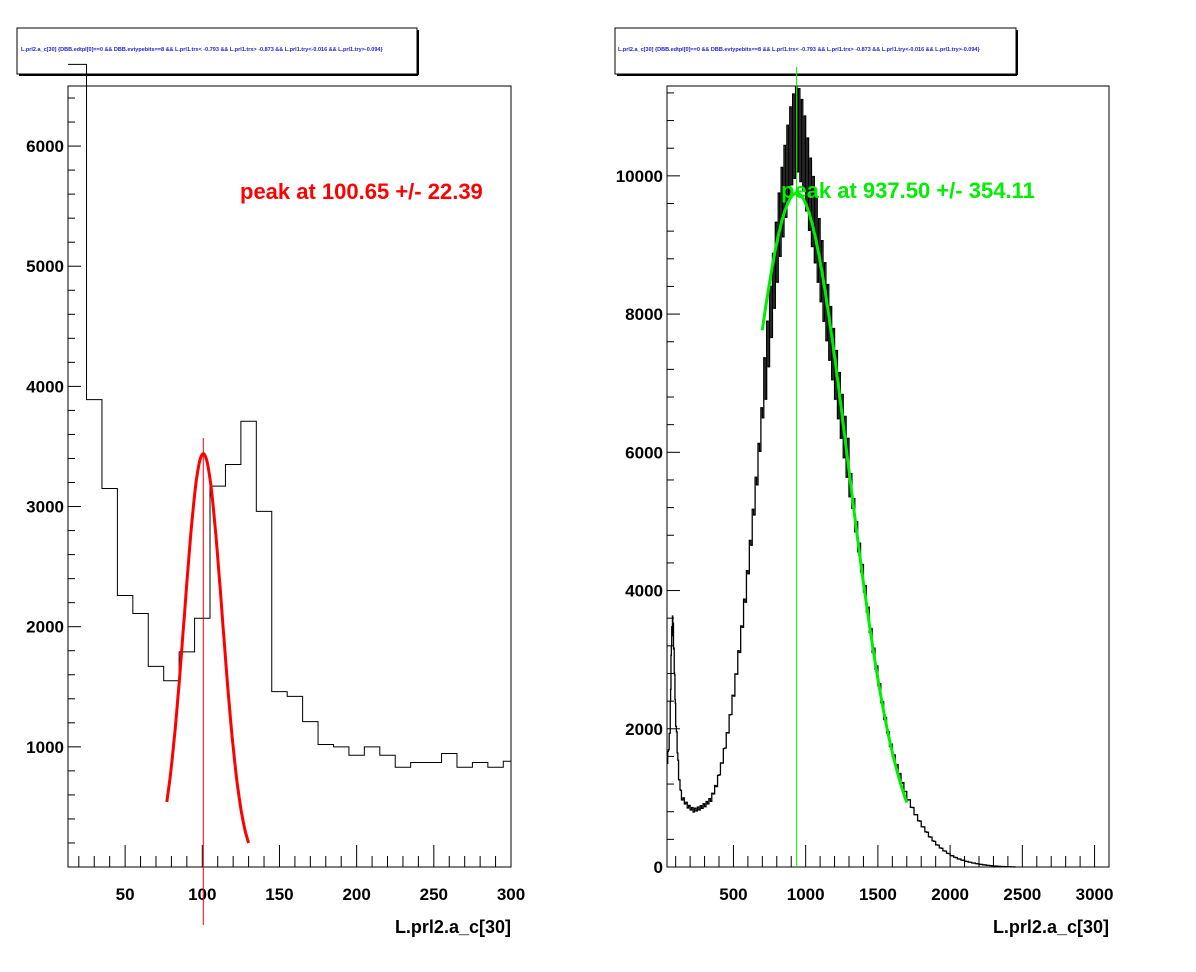  What do you see at coordinates (511, 894) in the screenshot?
I see `x-tick-label: 300` at bounding box center [511, 894].